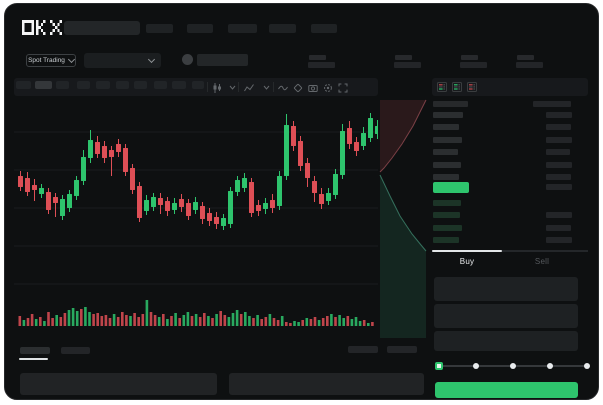  I want to click on tab-sell: Sell, so click(542, 261).